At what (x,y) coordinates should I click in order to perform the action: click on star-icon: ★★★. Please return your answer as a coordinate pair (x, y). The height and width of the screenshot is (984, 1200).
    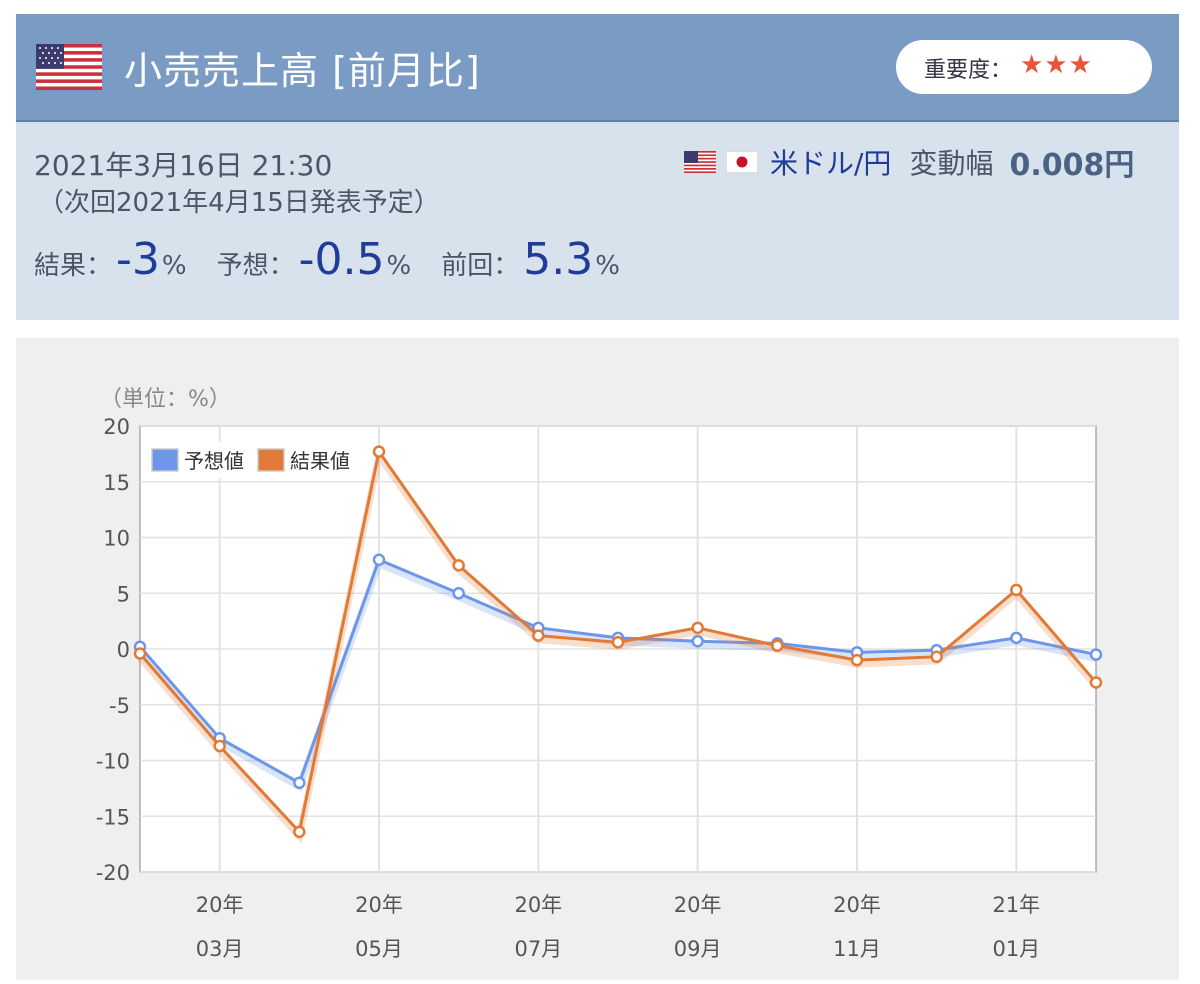
    Looking at the image, I should click on (1056, 65).